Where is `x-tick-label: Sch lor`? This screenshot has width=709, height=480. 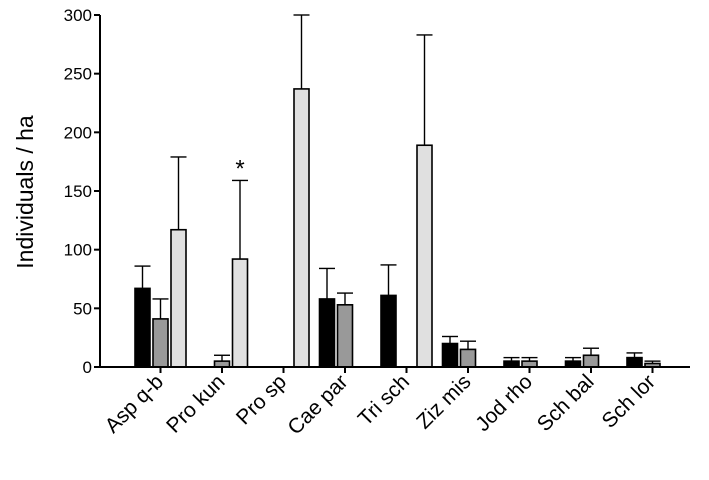
x-tick-label: Sch lor is located at coordinates (629, 401).